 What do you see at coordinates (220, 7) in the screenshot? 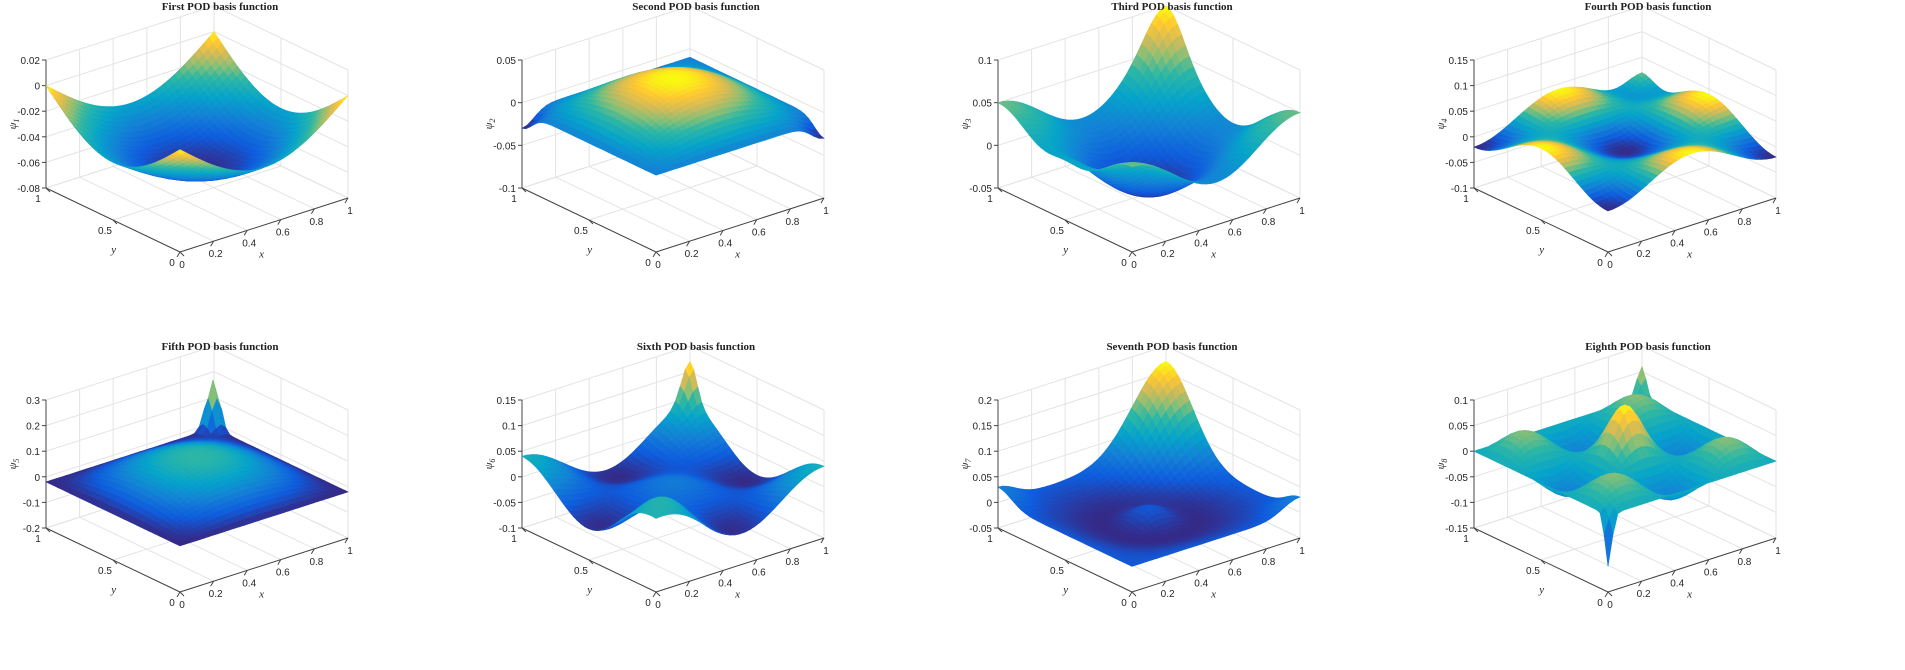
I see `chart-title: First POD basis function` at bounding box center [220, 7].